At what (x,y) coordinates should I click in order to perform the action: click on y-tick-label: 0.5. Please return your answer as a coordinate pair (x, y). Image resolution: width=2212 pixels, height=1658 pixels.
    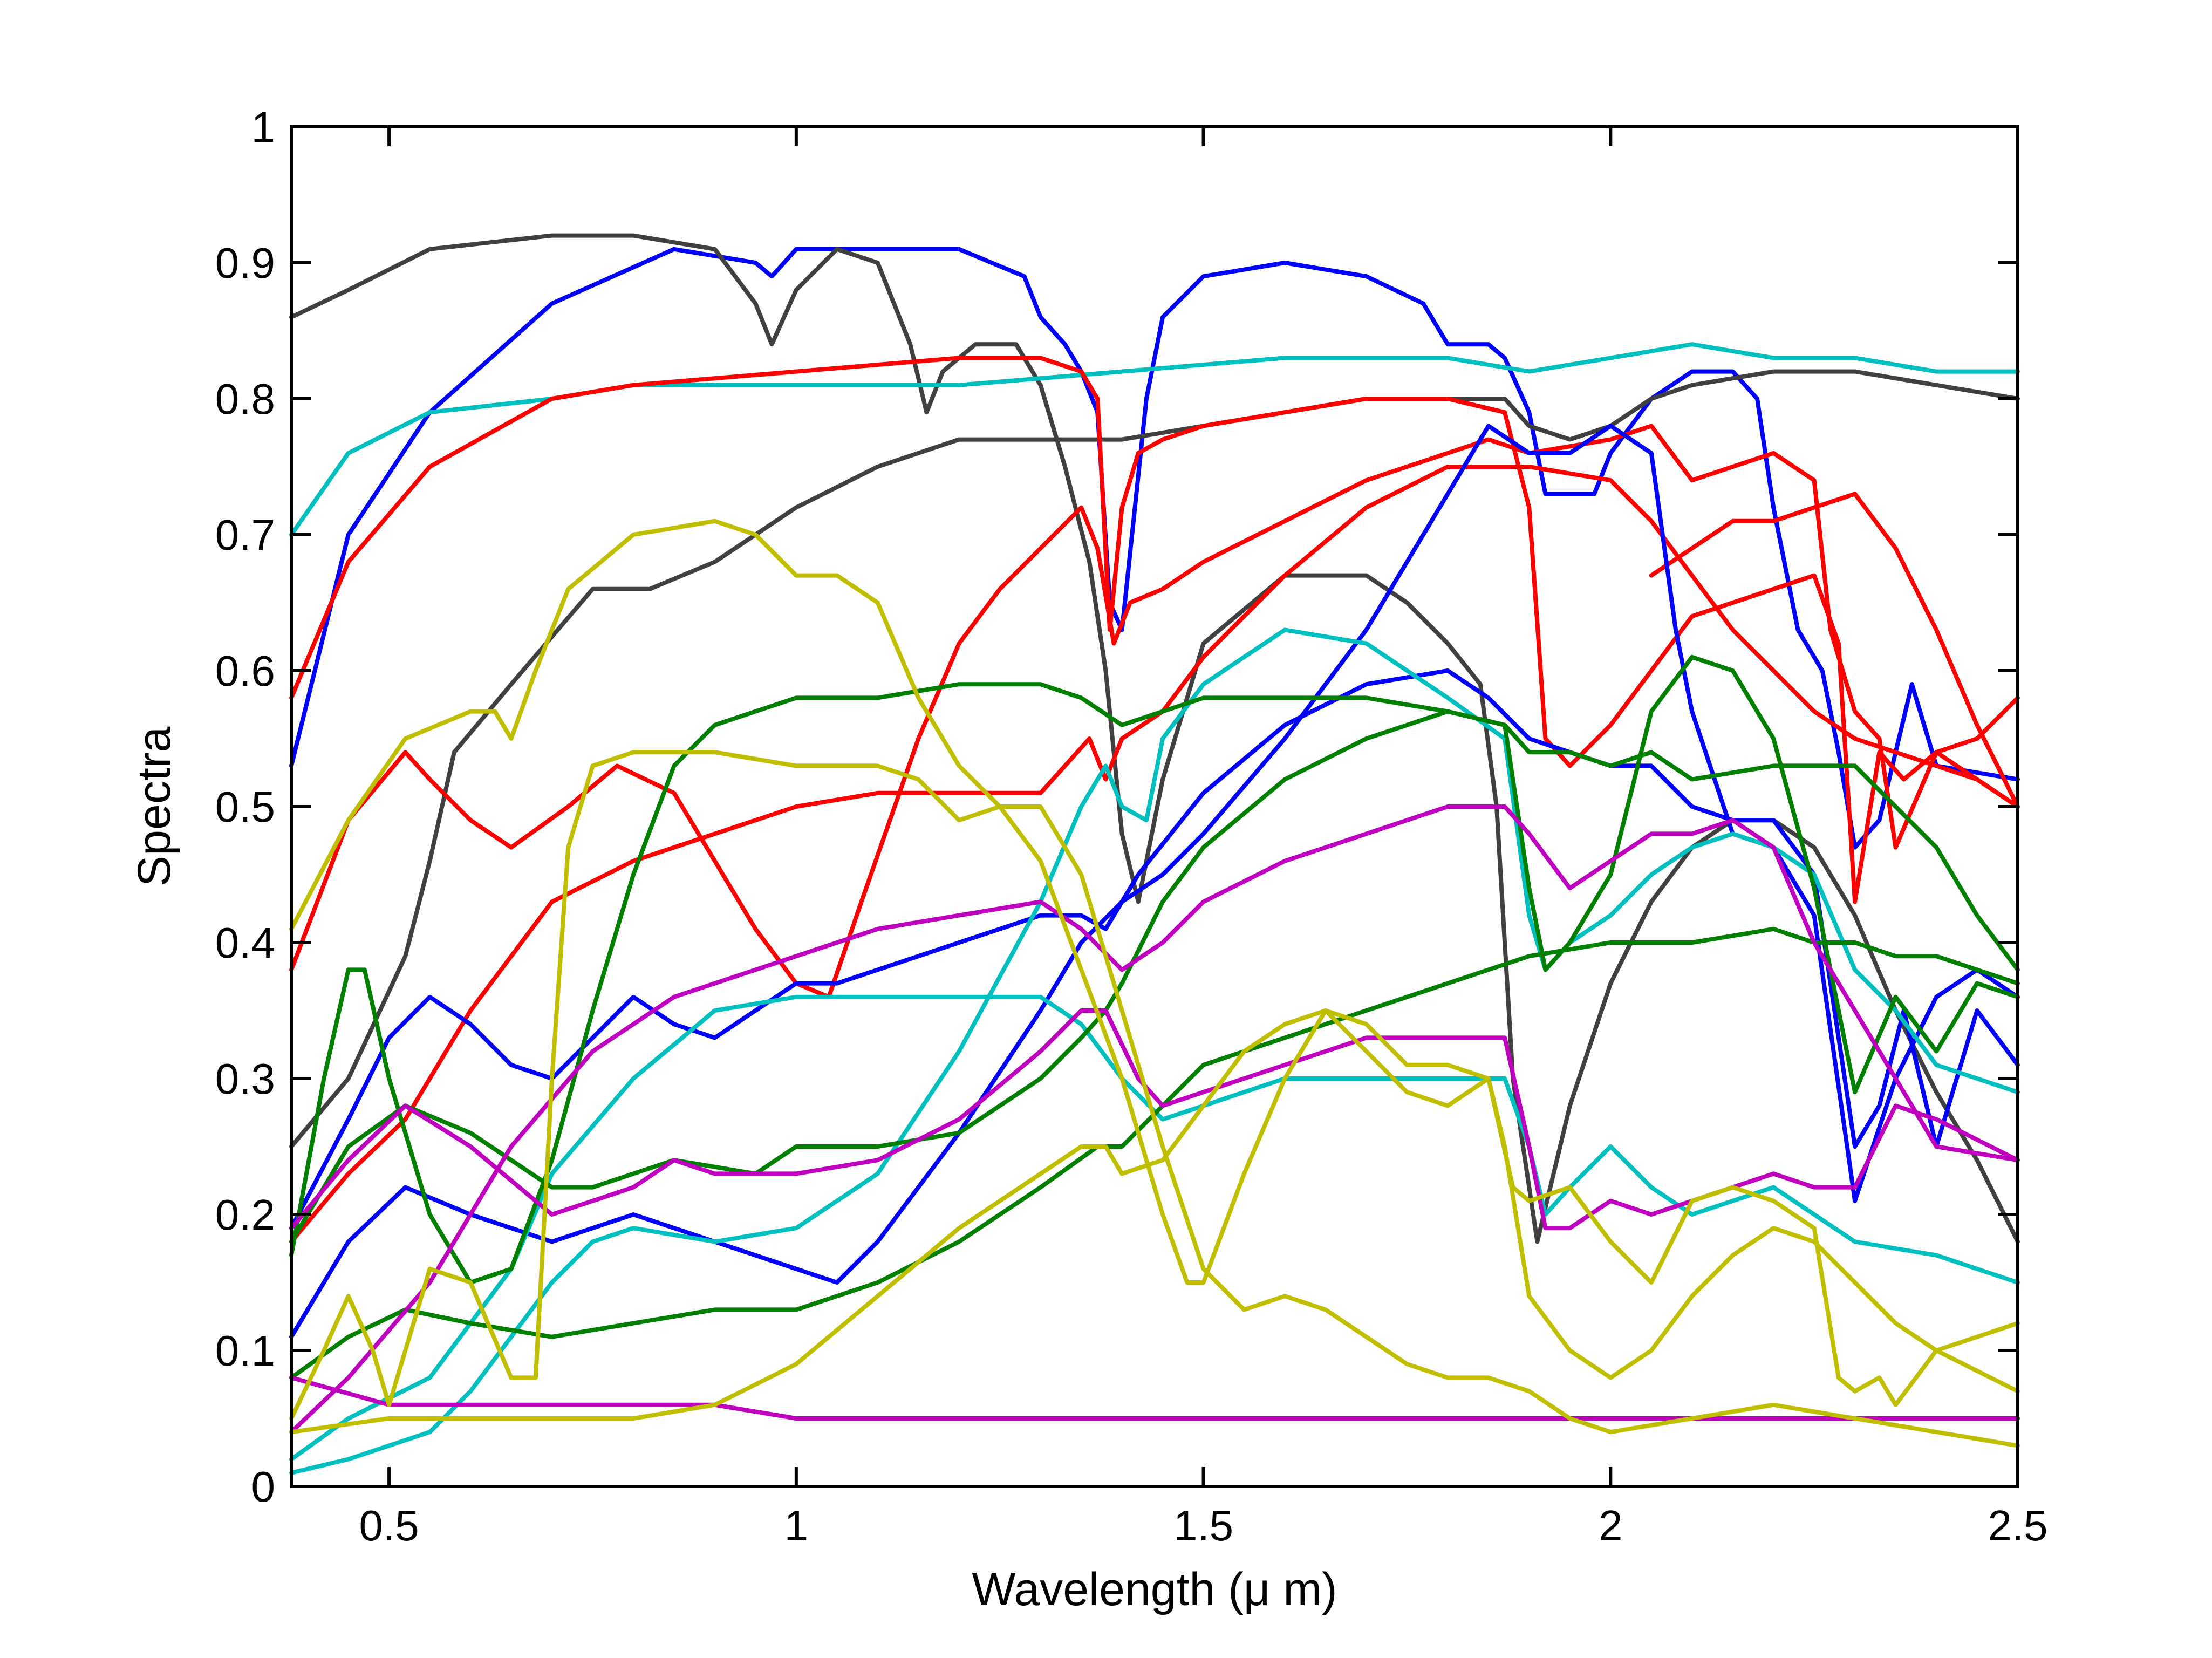
    Looking at the image, I should click on (245, 807).